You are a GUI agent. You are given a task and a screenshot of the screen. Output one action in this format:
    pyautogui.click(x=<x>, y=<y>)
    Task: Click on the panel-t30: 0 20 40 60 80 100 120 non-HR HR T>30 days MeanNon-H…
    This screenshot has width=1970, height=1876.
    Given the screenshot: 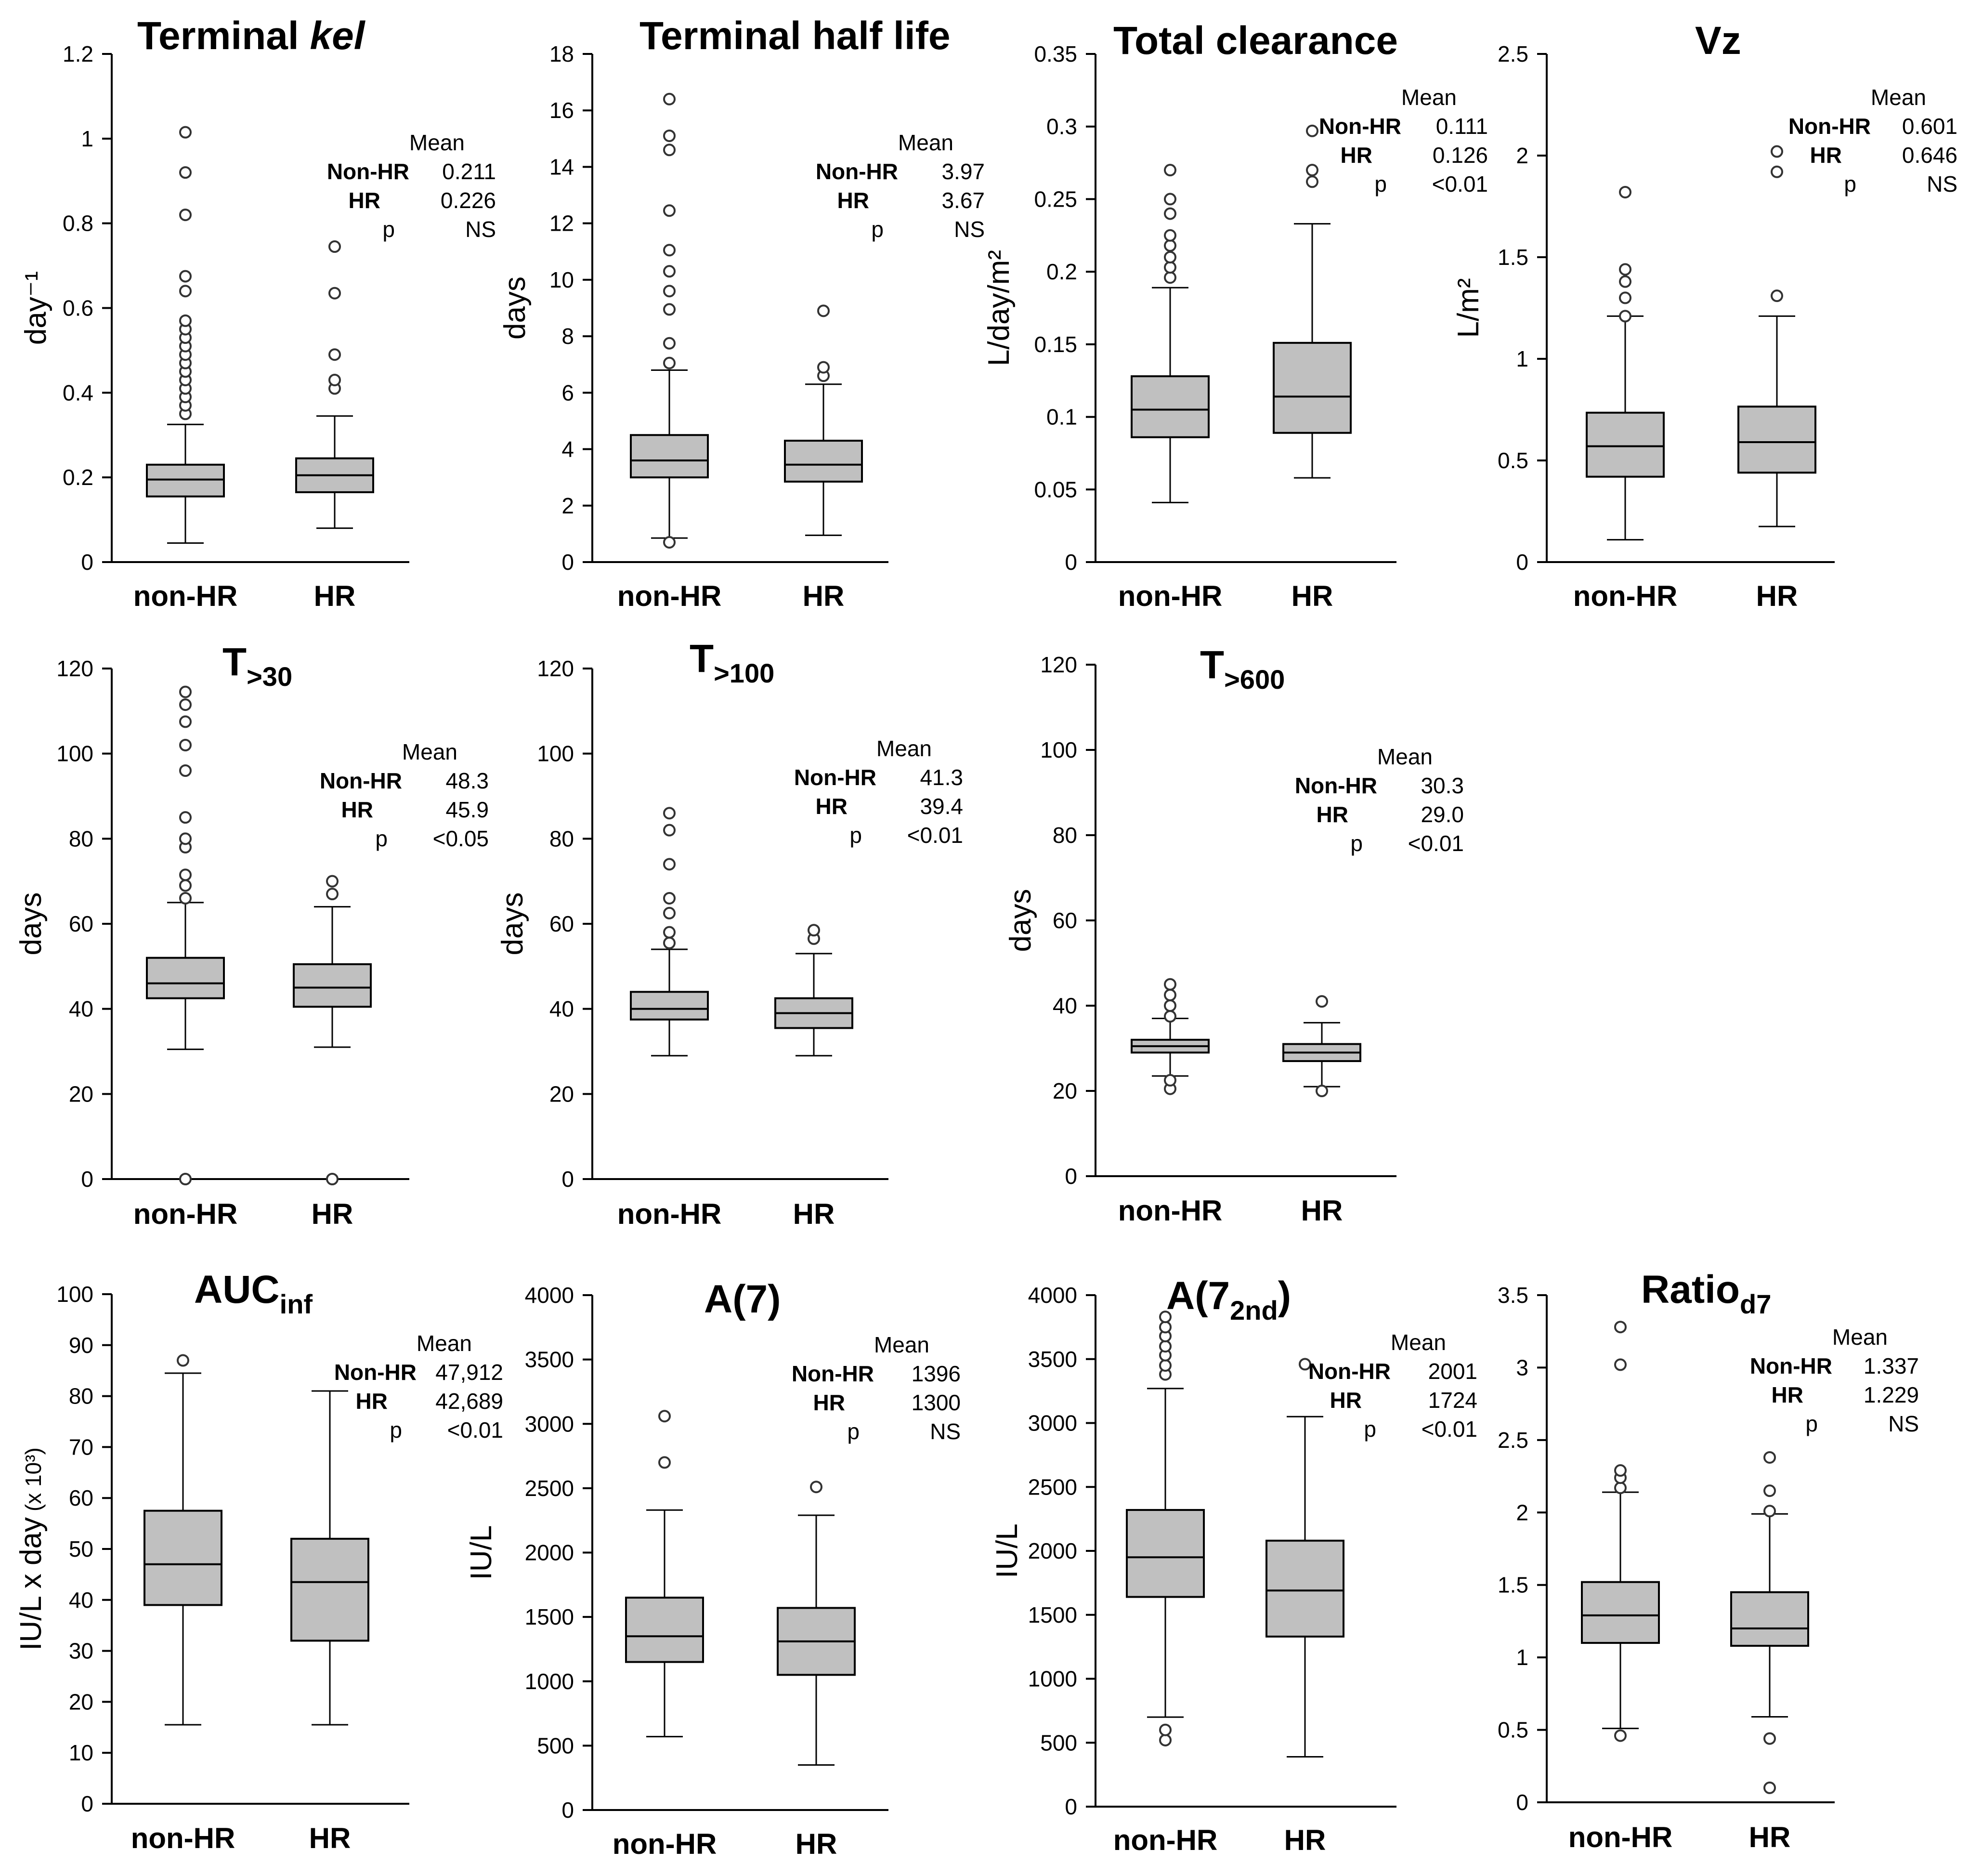 What is the action you would take?
    pyautogui.click(x=251, y=935)
    